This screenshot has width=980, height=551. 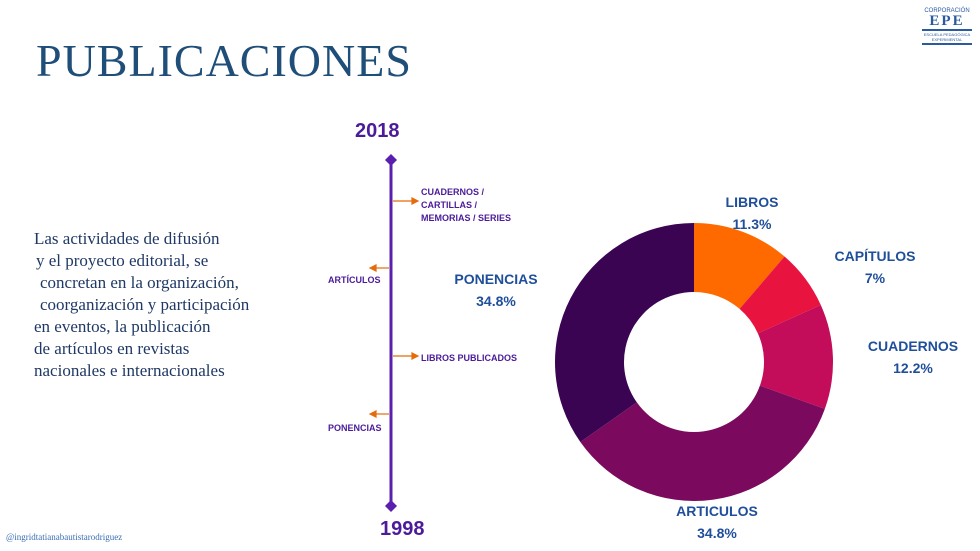 I want to click on page-title: PUBLICACIONES, so click(x=224, y=60).